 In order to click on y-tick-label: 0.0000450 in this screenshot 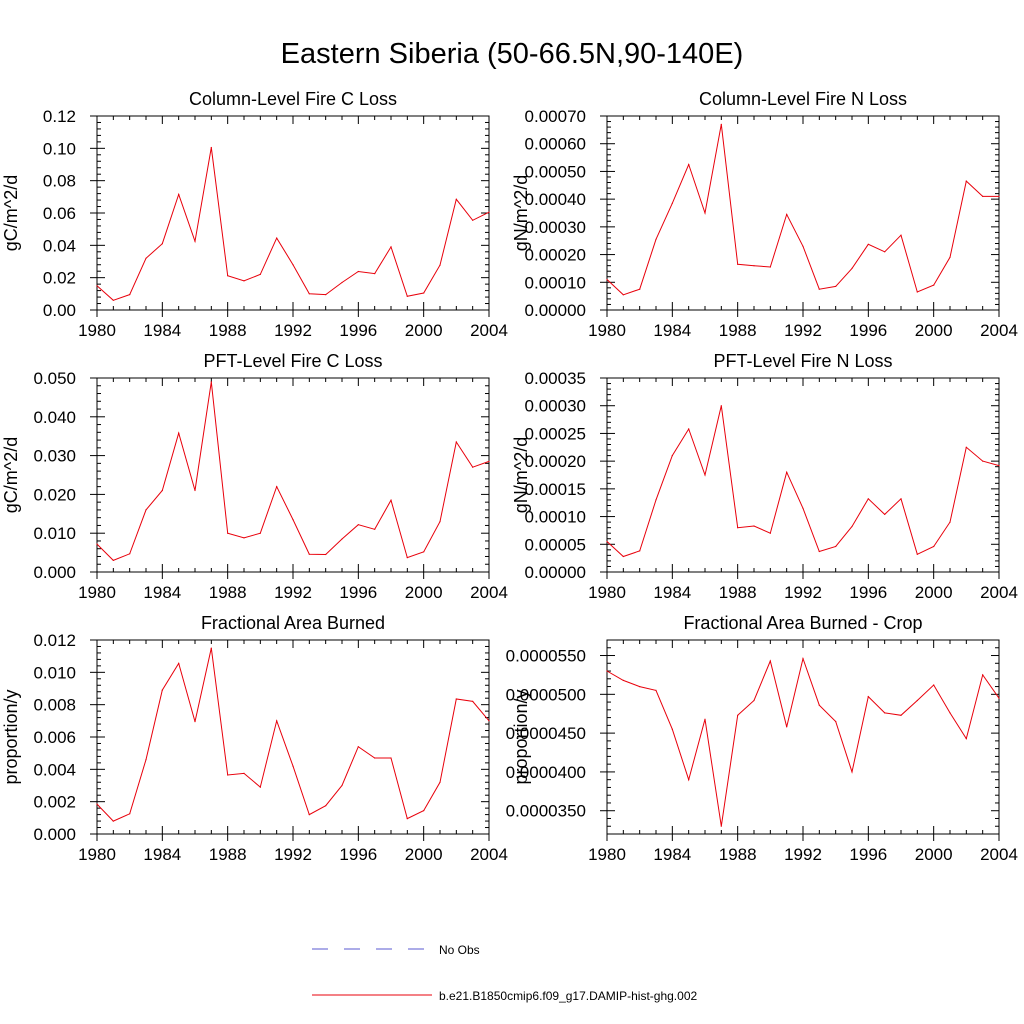, I will do `click(546, 733)`.